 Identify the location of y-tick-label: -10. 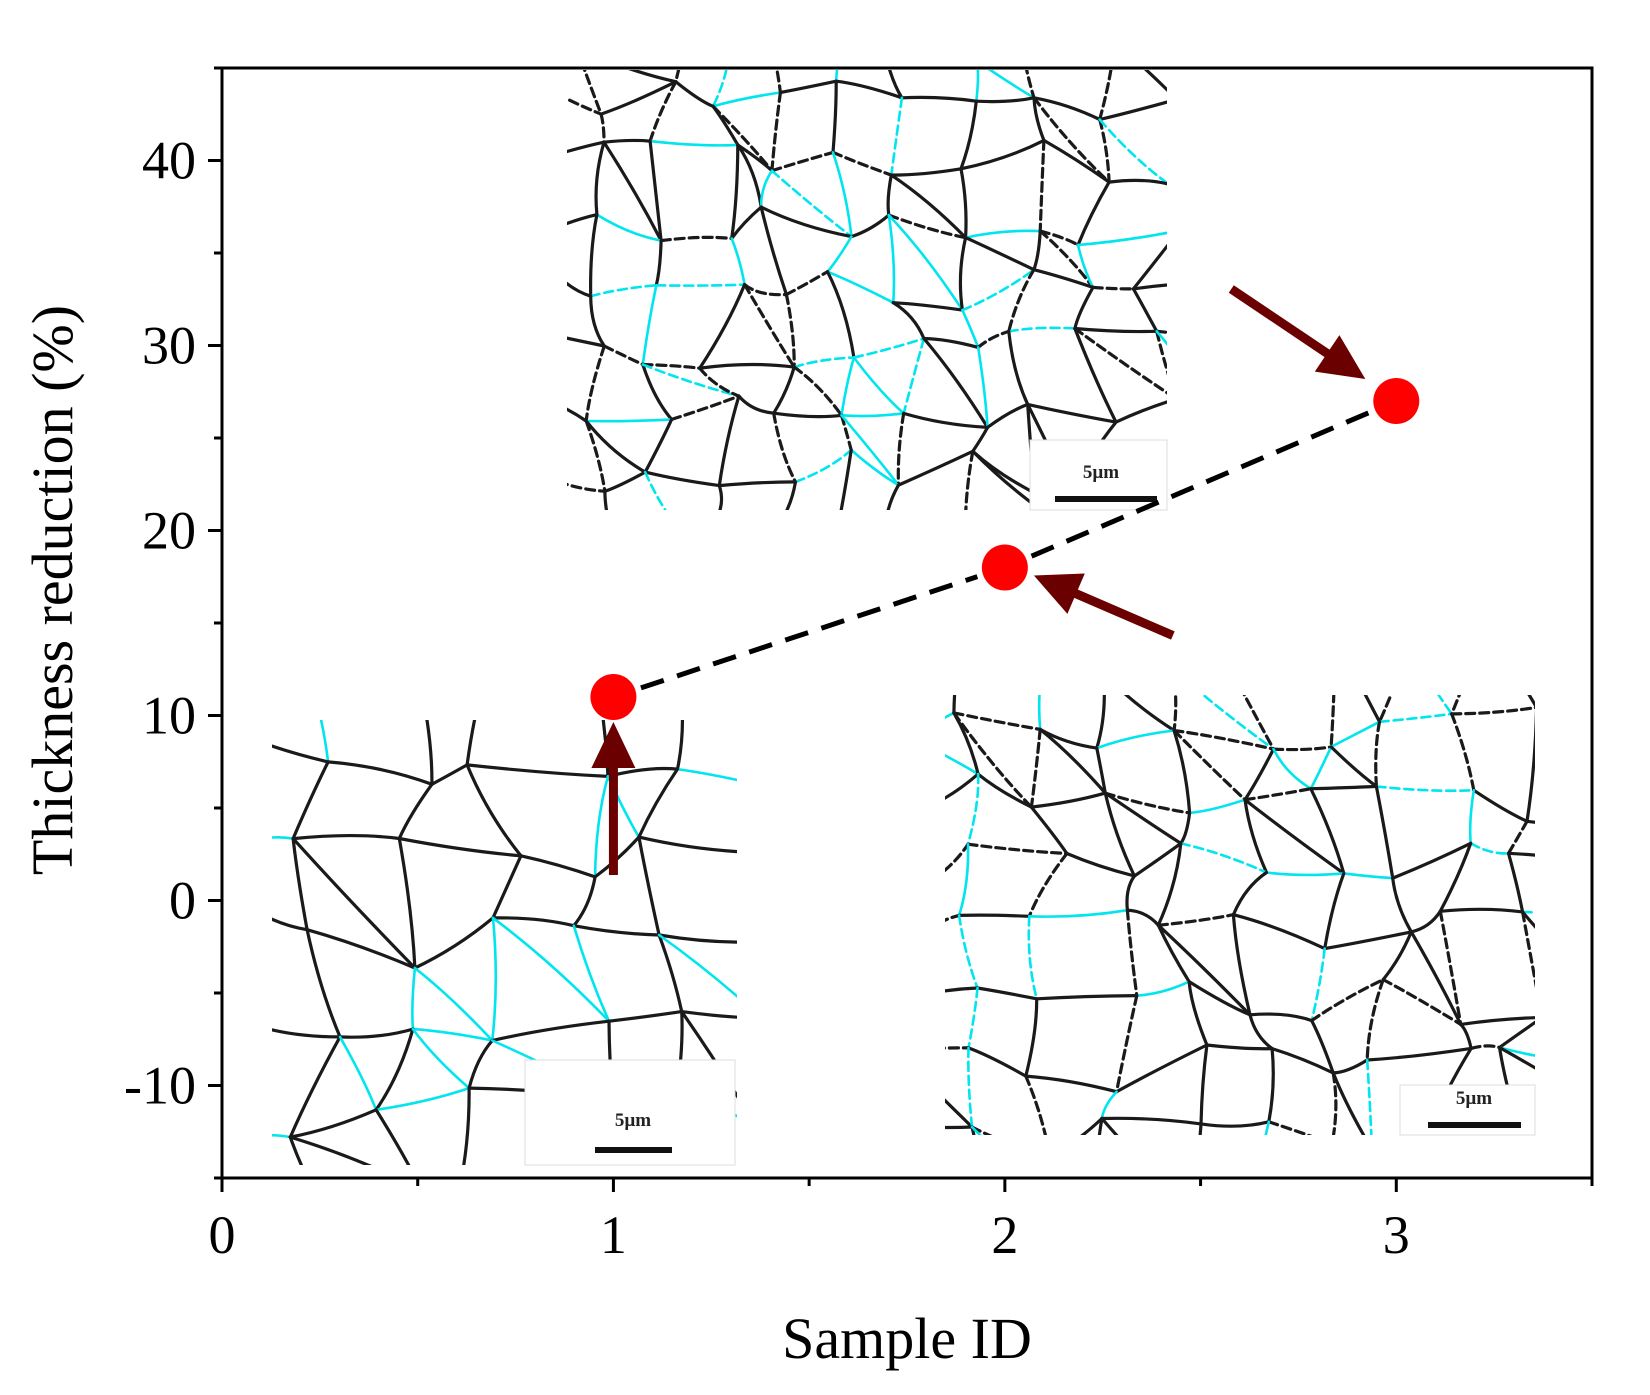
(160, 1086).